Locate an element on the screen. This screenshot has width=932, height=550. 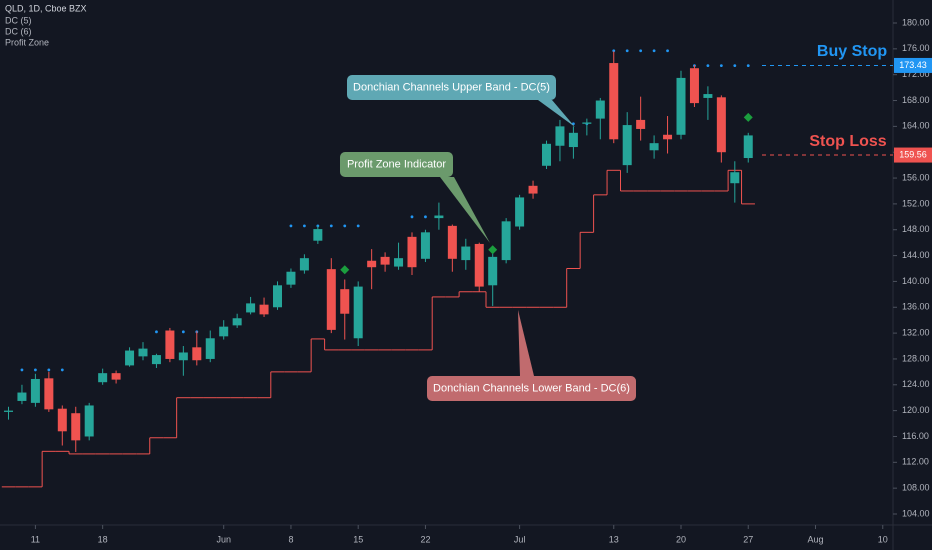
price-tag is located at coordinates (913, 65).